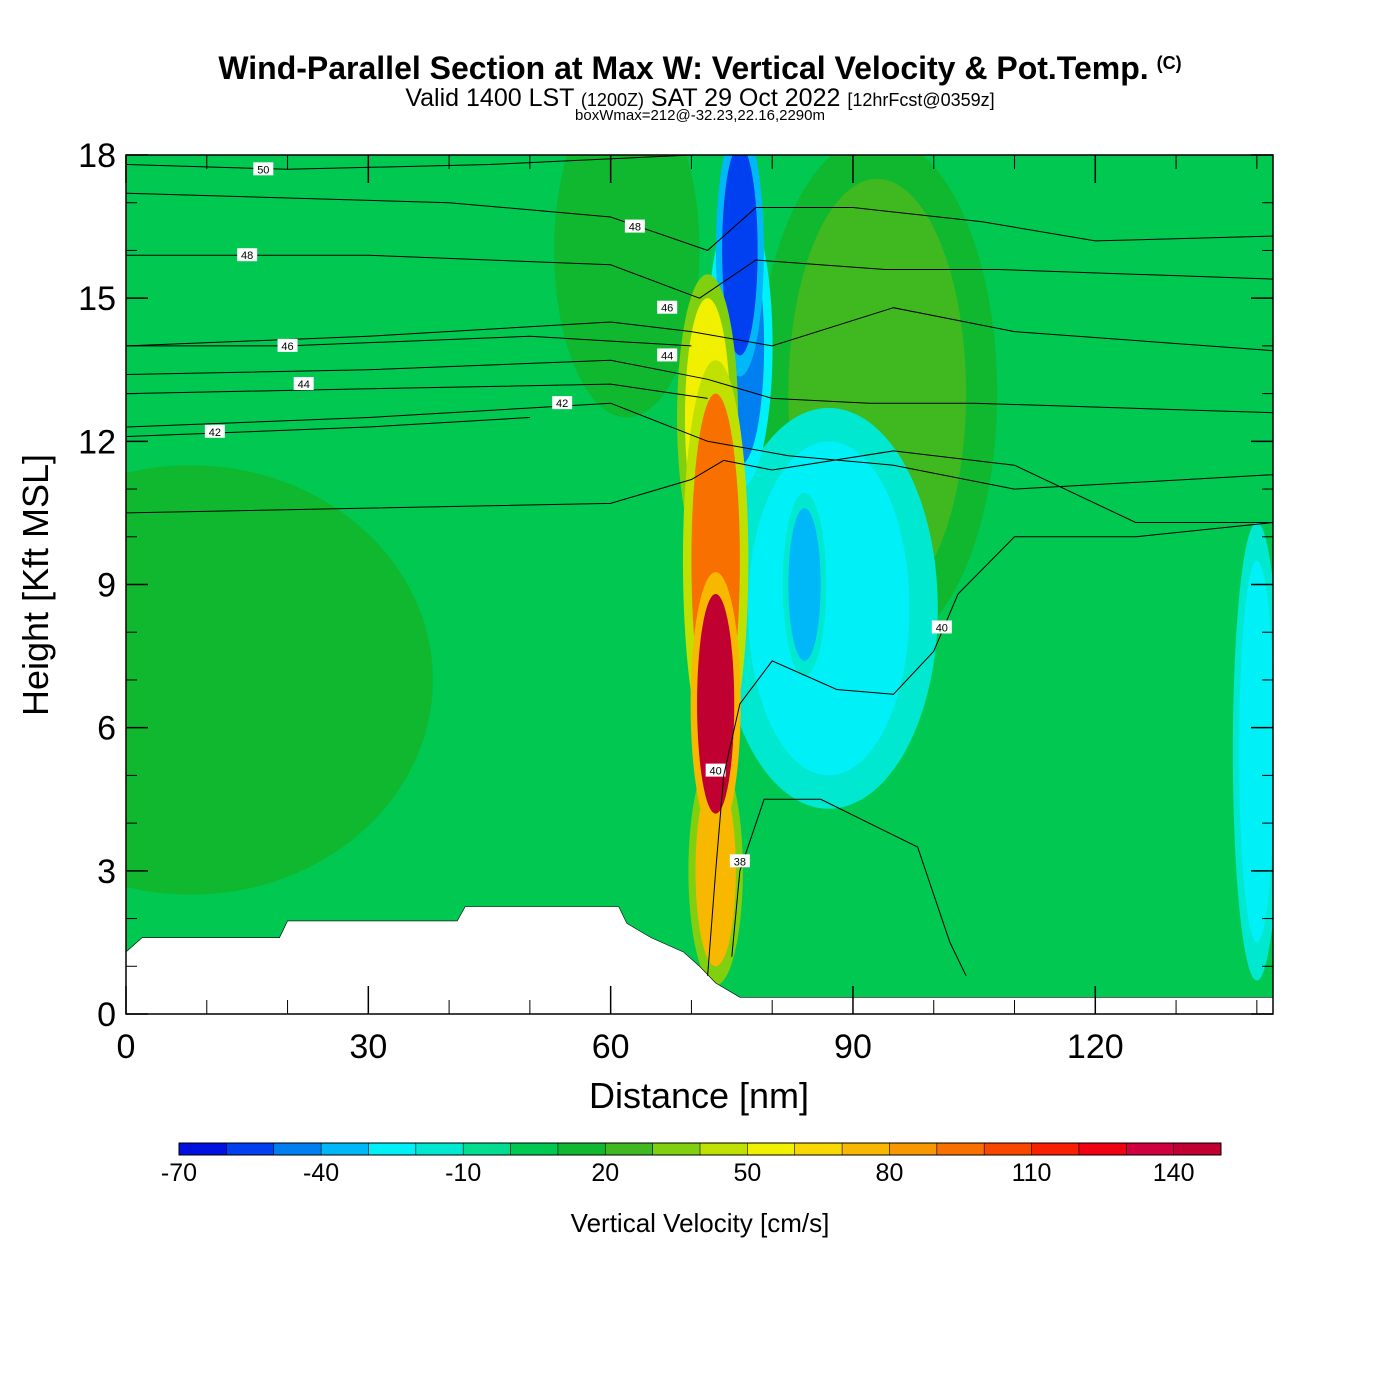 The height and width of the screenshot is (1400, 1400). What do you see at coordinates (1095, 1047) in the screenshot?
I see `x-tick-label: 120` at bounding box center [1095, 1047].